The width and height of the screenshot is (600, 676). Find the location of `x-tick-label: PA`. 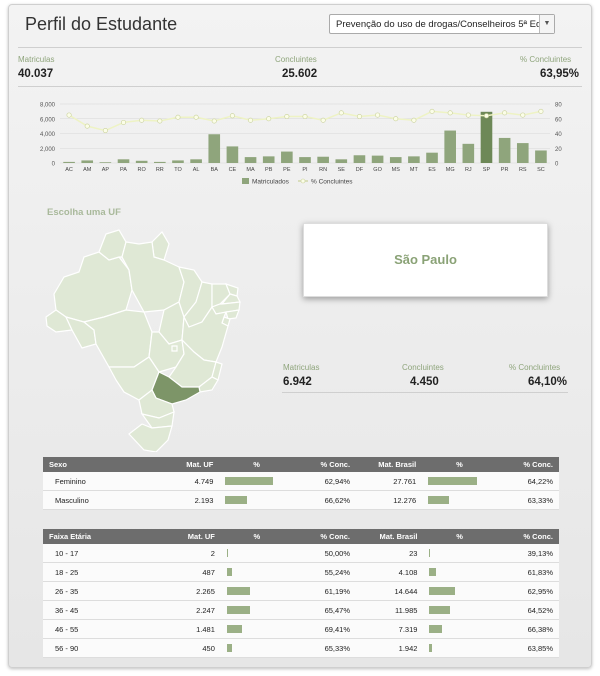

x-tick-label: PA is located at coordinates (123, 170).